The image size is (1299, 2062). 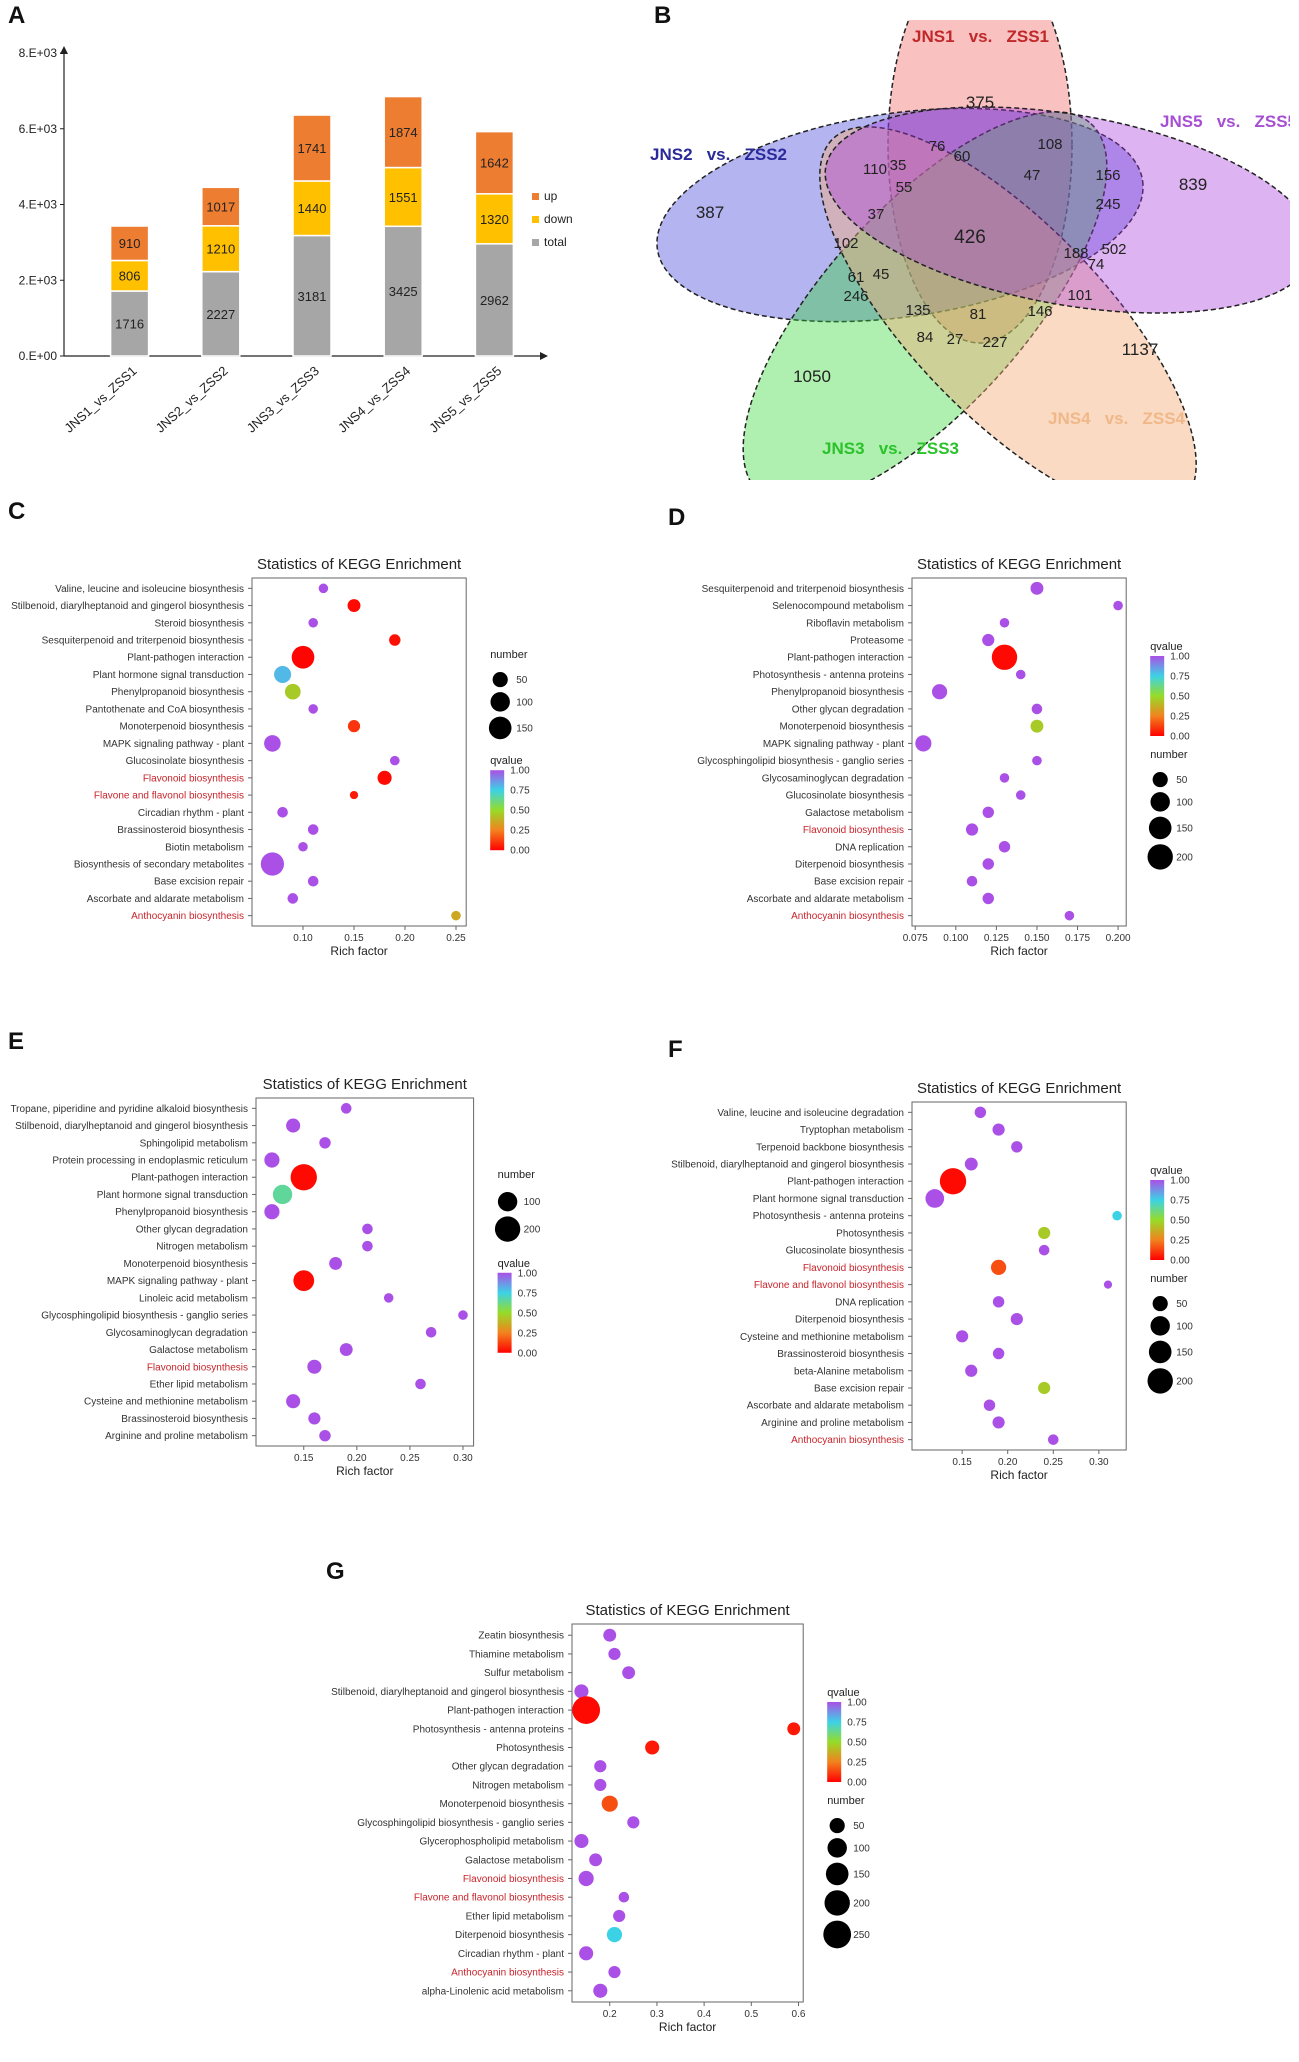 What do you see at coordinates (687, 1813) in the screenshot?
I see `plot-area` at bounding box center [687, 1813].